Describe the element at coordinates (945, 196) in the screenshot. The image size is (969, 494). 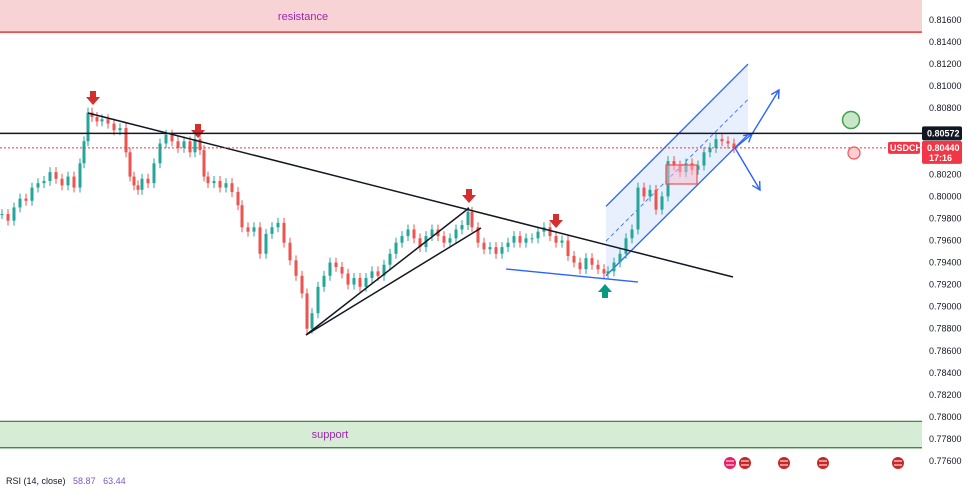
I see `price-tick-label: 0.80000` at that location.